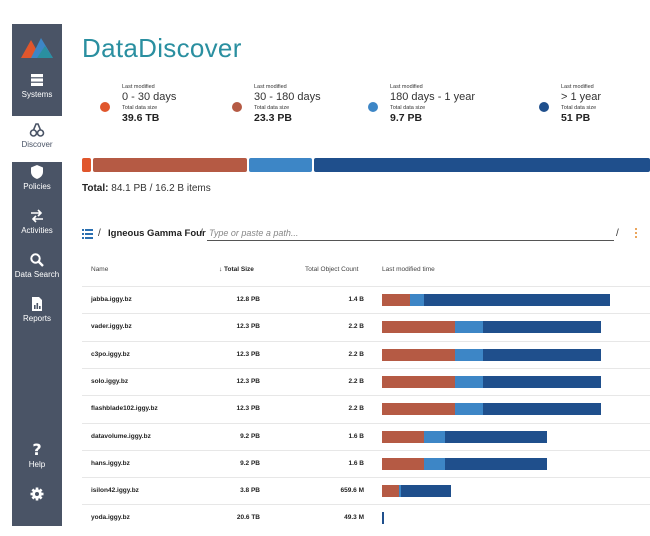 The width and height of the screenshot is (650, 536). What do you see at coordinates (37, 304) in the screenshot?
I see `report-icon` at bounding box center [37, 304].